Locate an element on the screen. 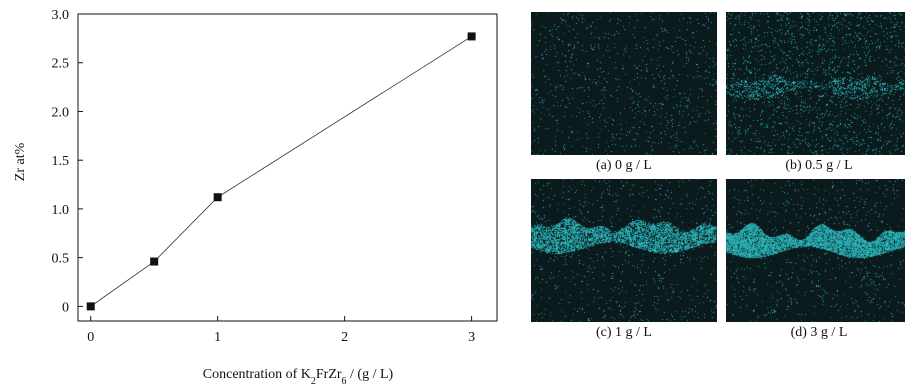 The width and height of the screenshot is (905, 387). x-tick-label: 3 is located at coordinates (471, 337).